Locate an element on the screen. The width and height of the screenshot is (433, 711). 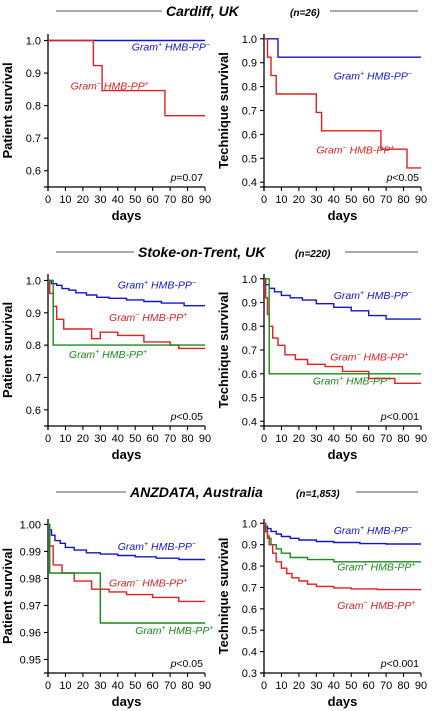
y-tick-label: 0.99 is located at coordinates (30, 552).